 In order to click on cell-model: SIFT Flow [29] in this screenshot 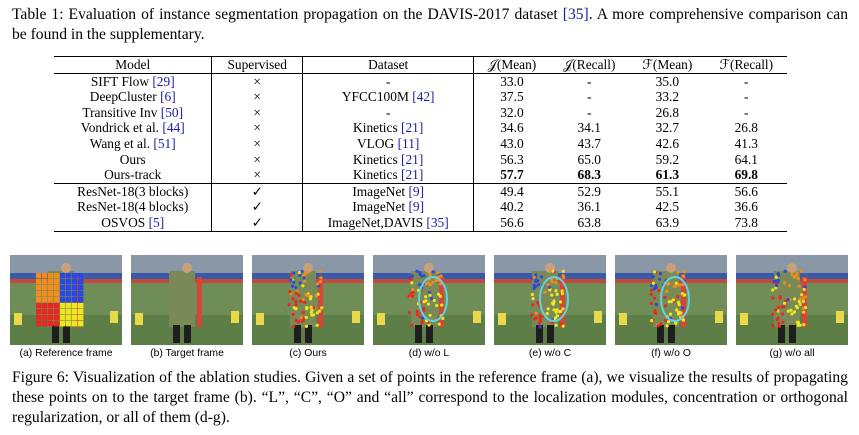, I will do `click(133, 81)`.